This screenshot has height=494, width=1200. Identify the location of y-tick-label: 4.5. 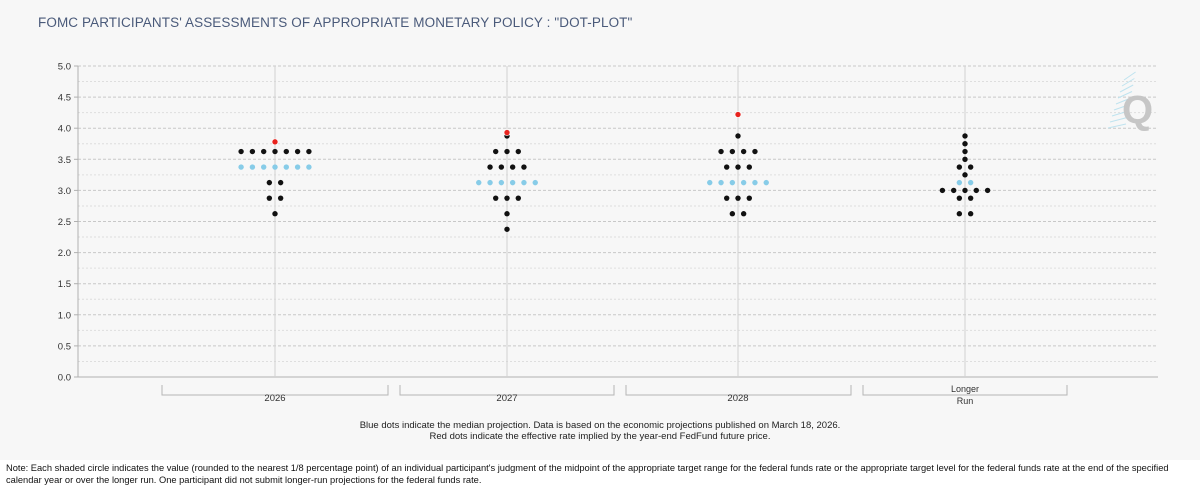
(64, 98).